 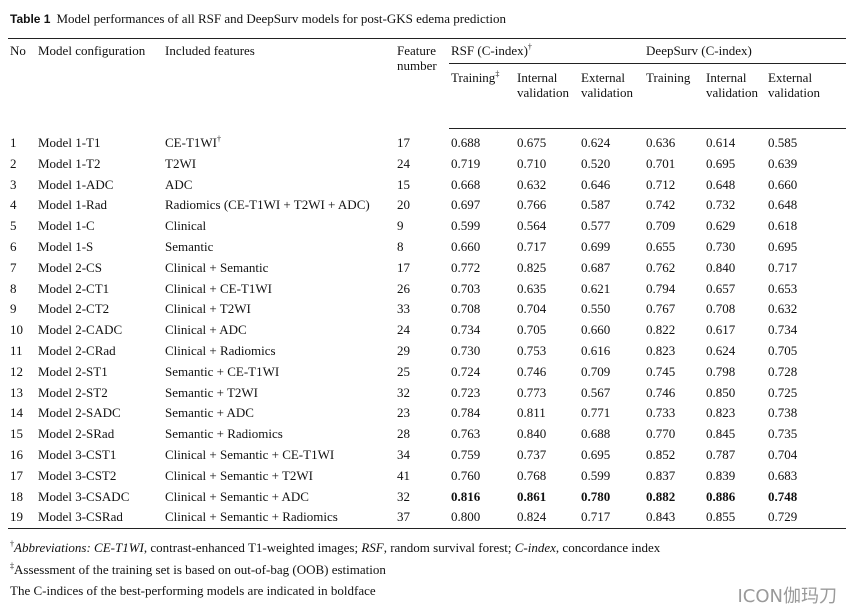 What do you see at coordinates (735, 247) in the screenshot?
I see `table-cell: 0.730` at bounding box center [735, 247].